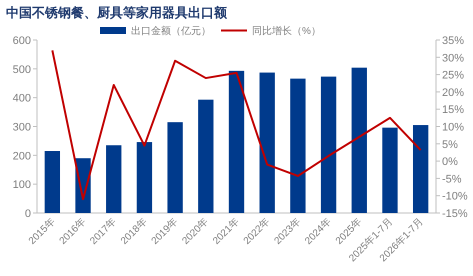 The image size is (473, 276). What do you see at coordinates (117, 12) in the screenshot?
I see `chart-title: 中国不锈钢餐、厨具等家用器具出口额` at bounding box center [117, 12].